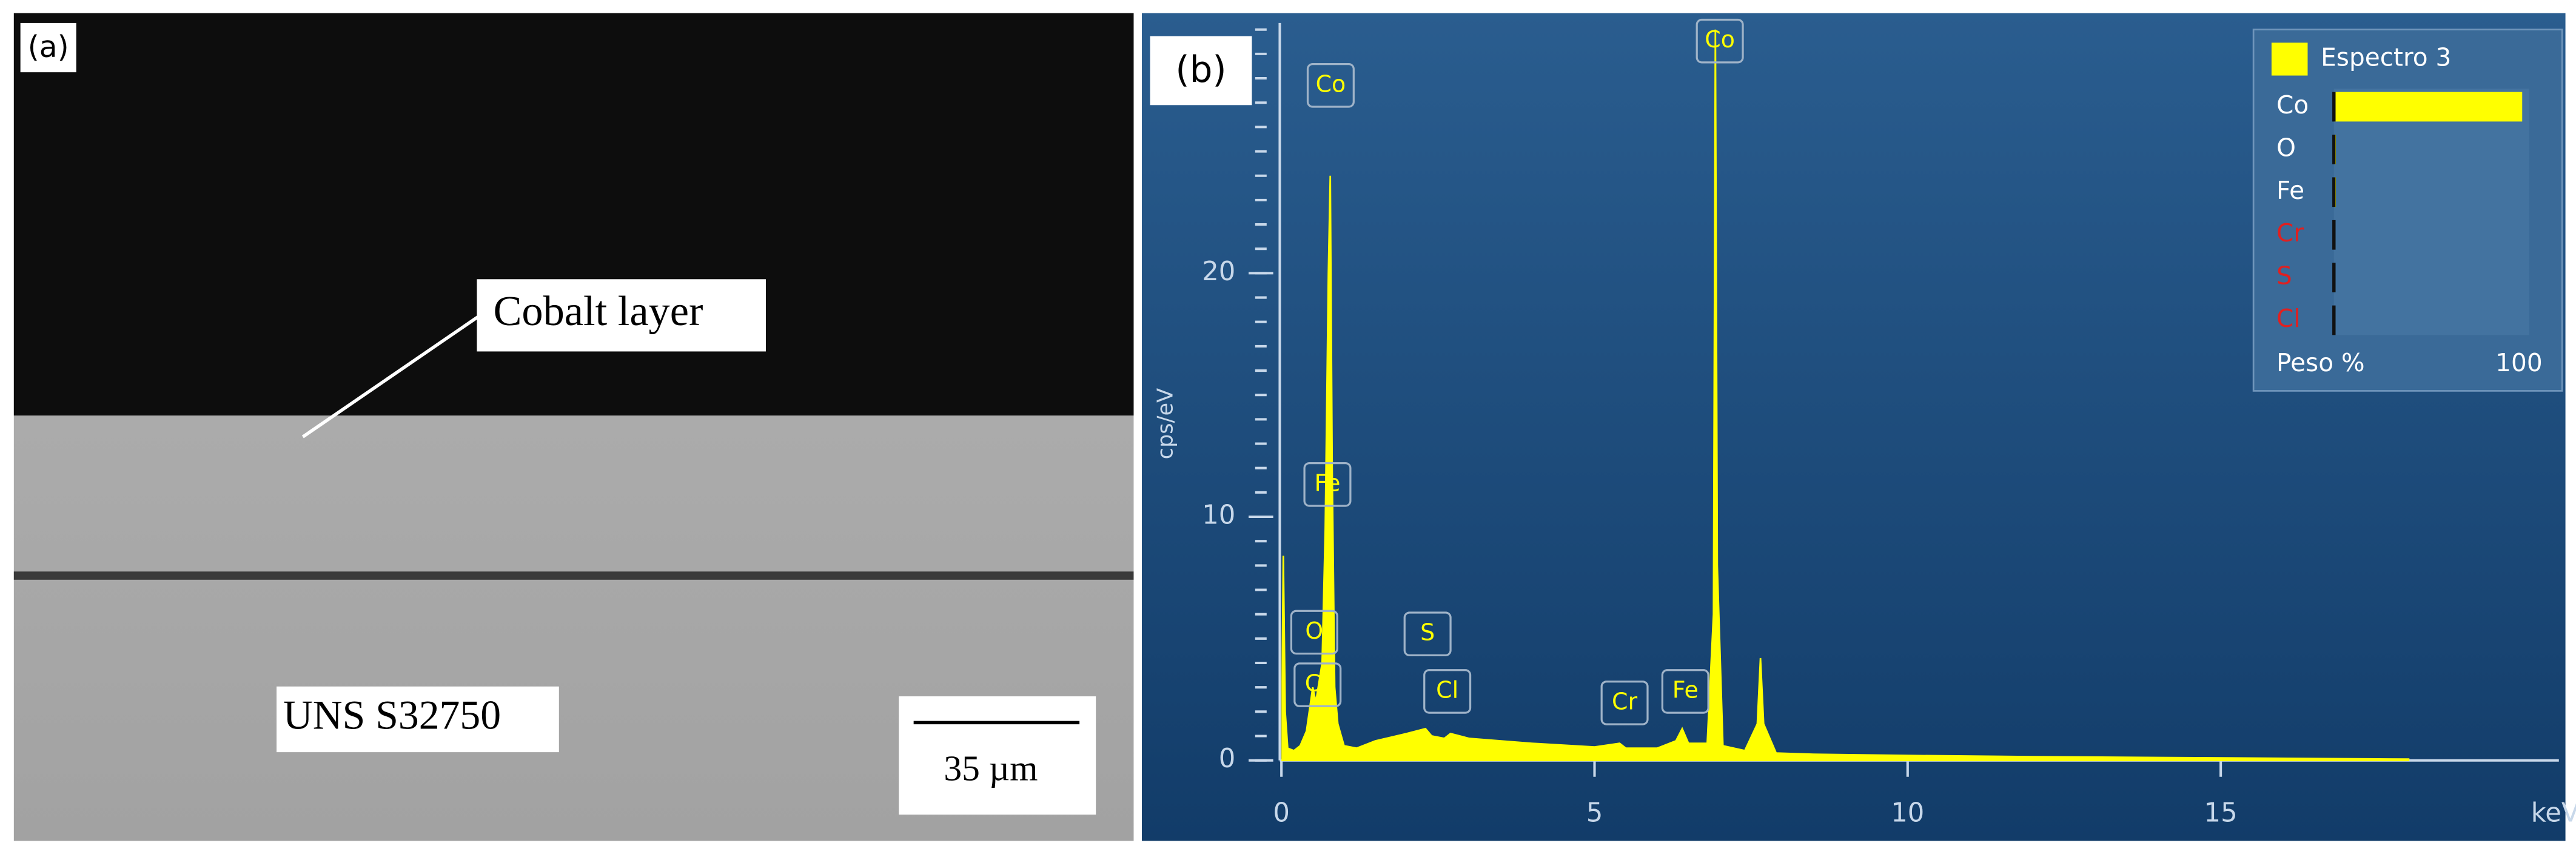 The width and height of the screenshot is (2576, 854). I want to click on annotation: Cobalt layer, so click(598, 311).